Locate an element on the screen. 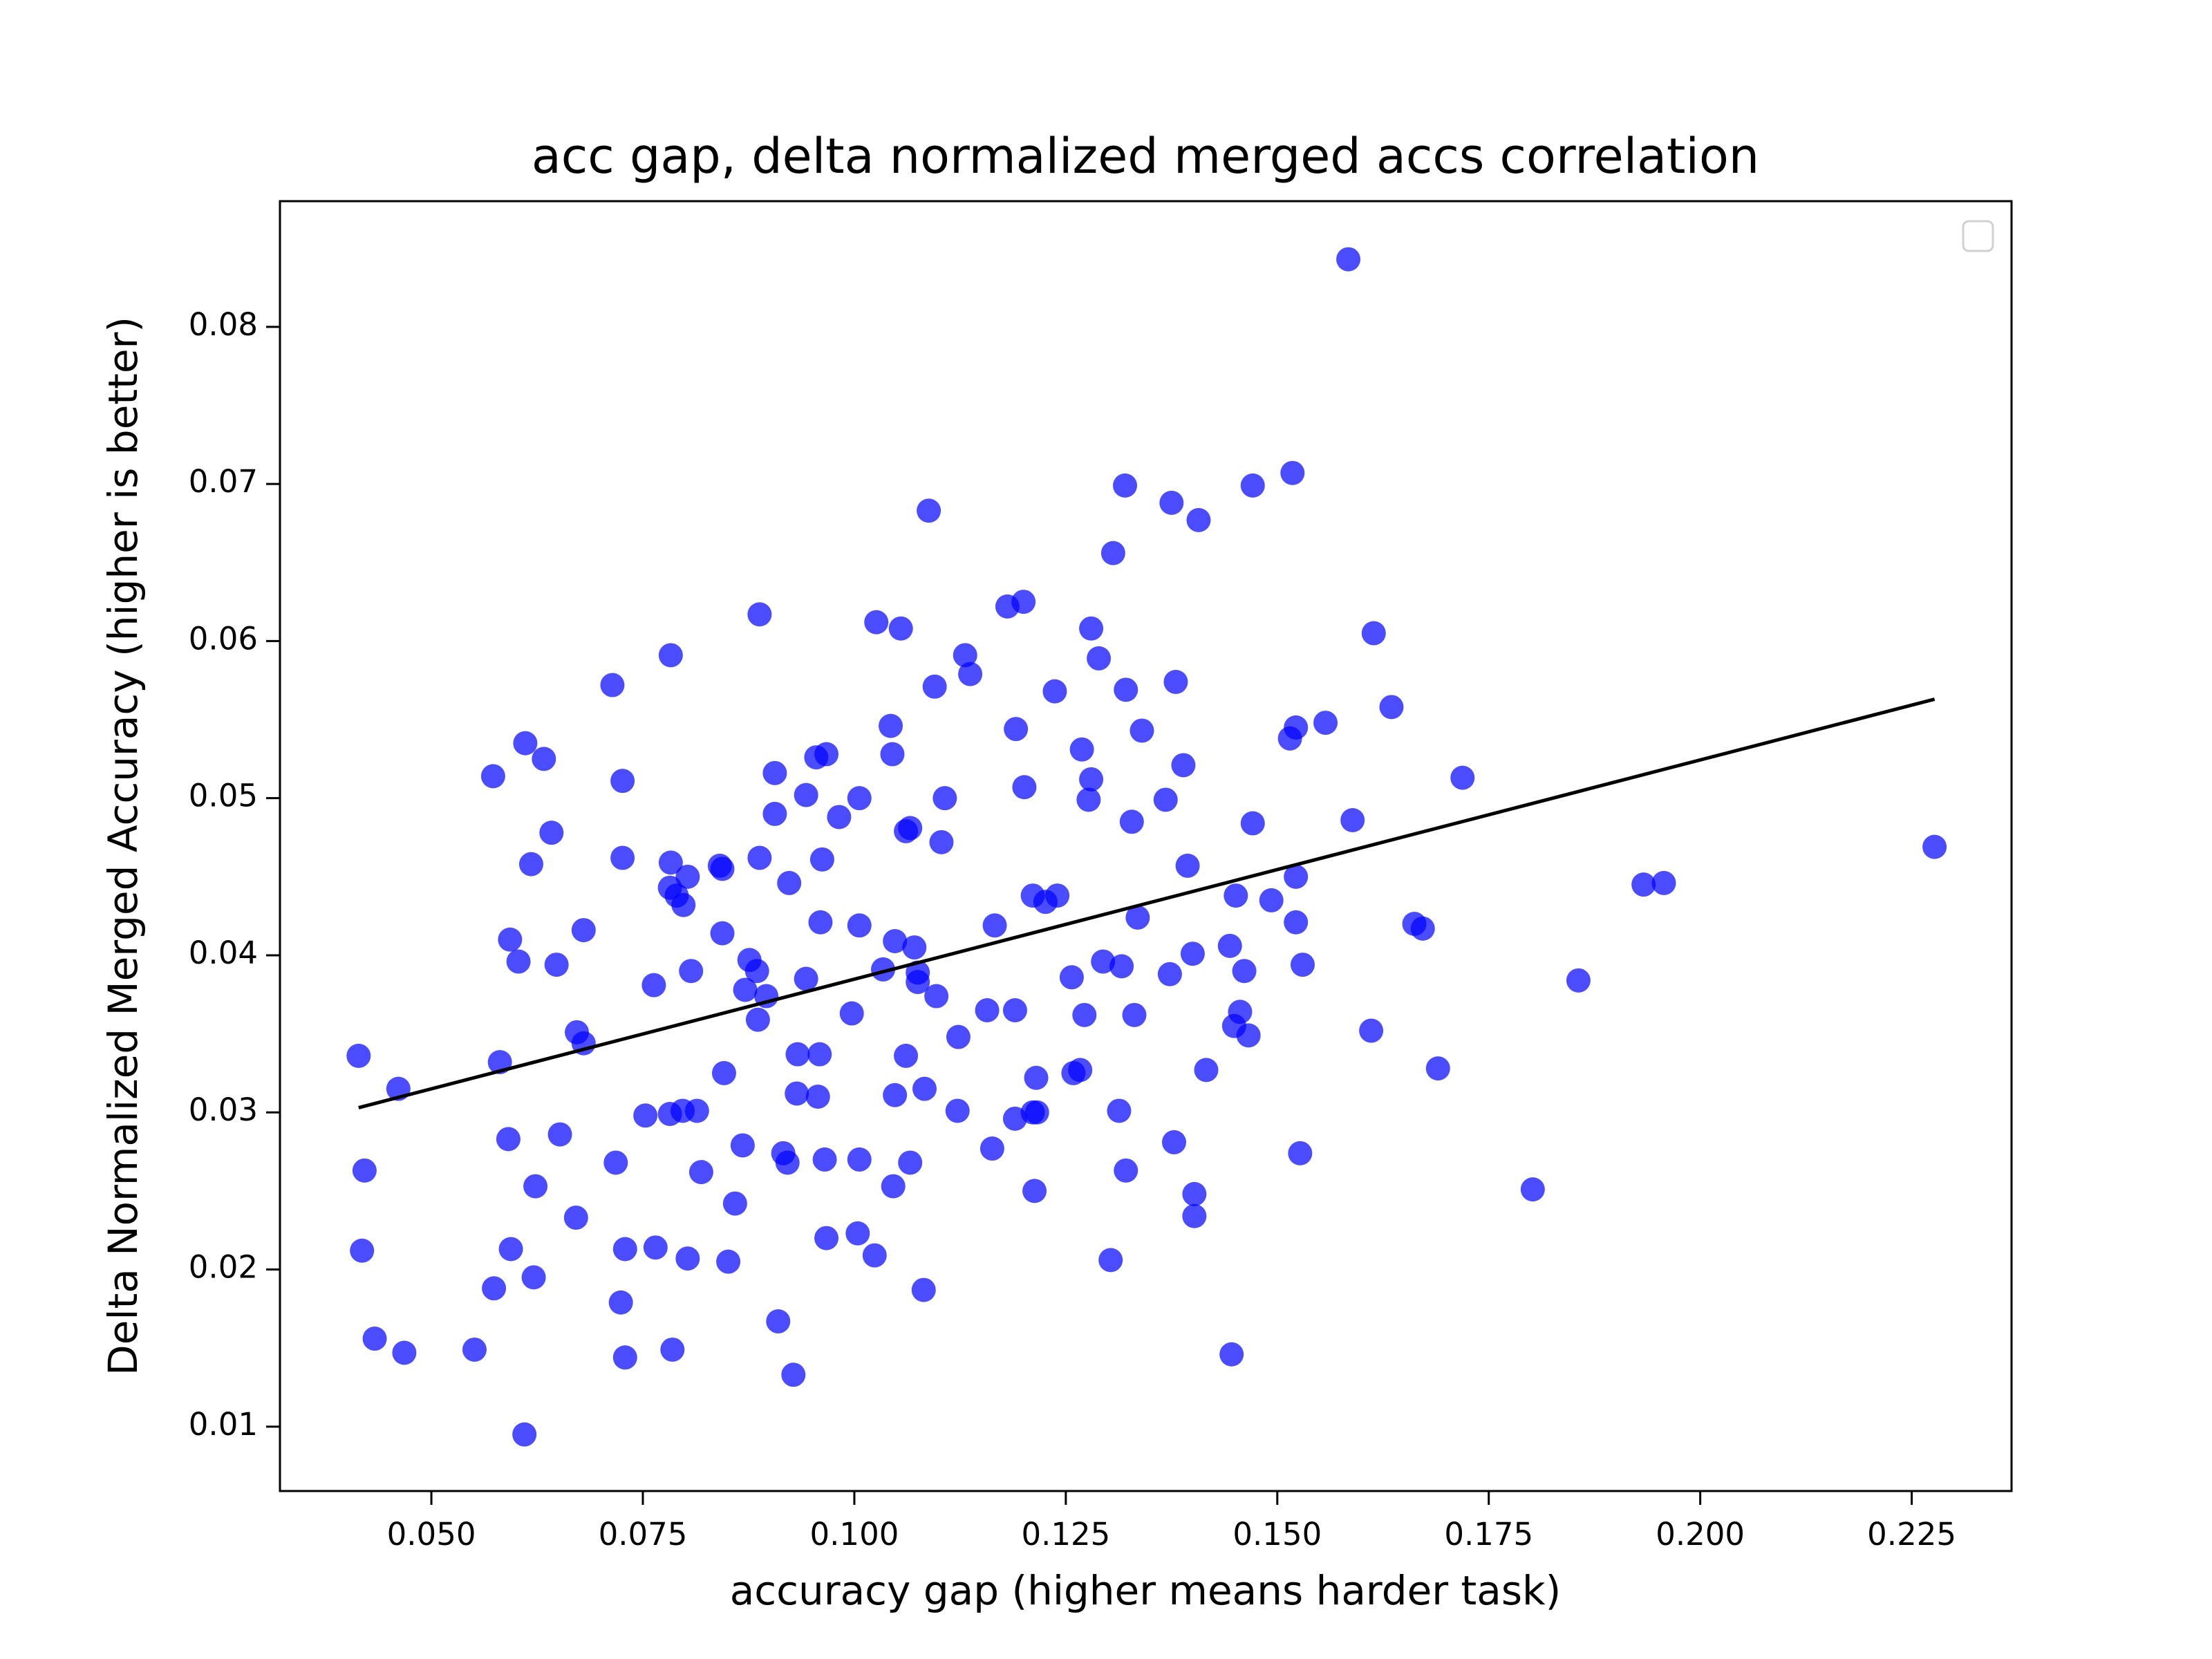  y-tick-label: 0.08 is located at coordinates (223, 324).